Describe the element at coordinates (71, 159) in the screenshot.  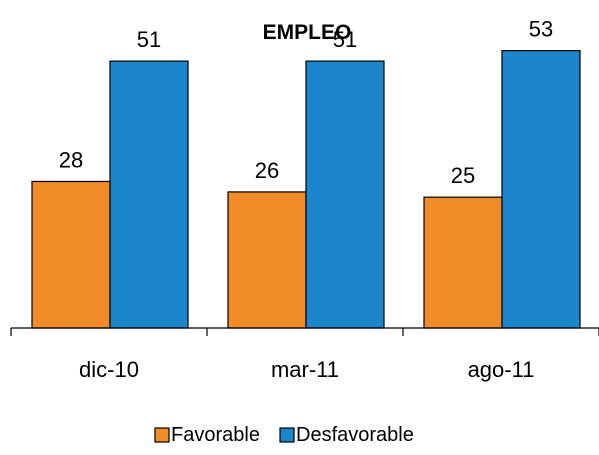
I see `data-label-favorable-dic-10: 28` at that location.